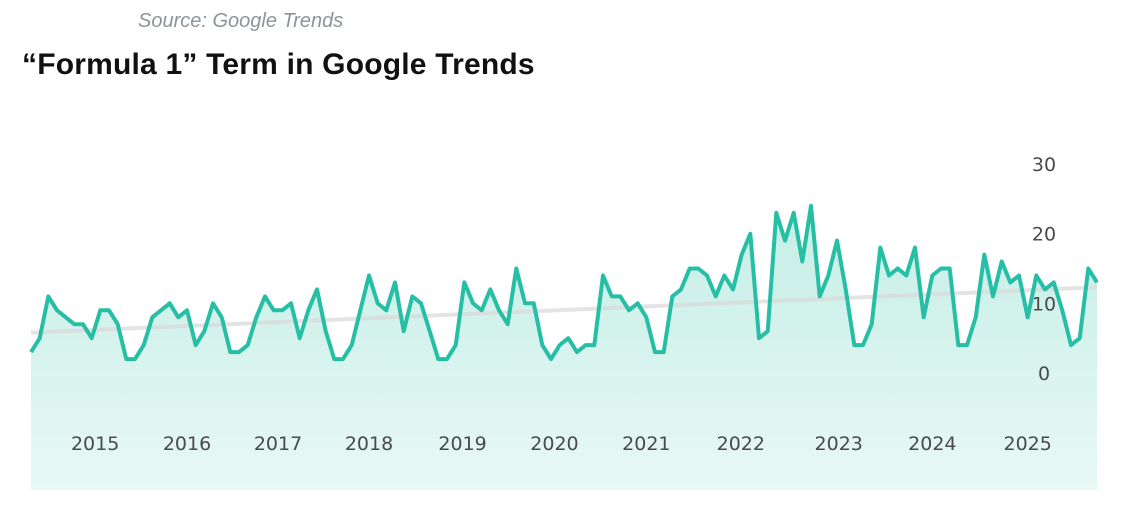 The height and width of the screenshot is (517, 1126). Describe the element at coordinates (369, 444) in the screenshot. I see `x-tick-label: 2018` at that location.